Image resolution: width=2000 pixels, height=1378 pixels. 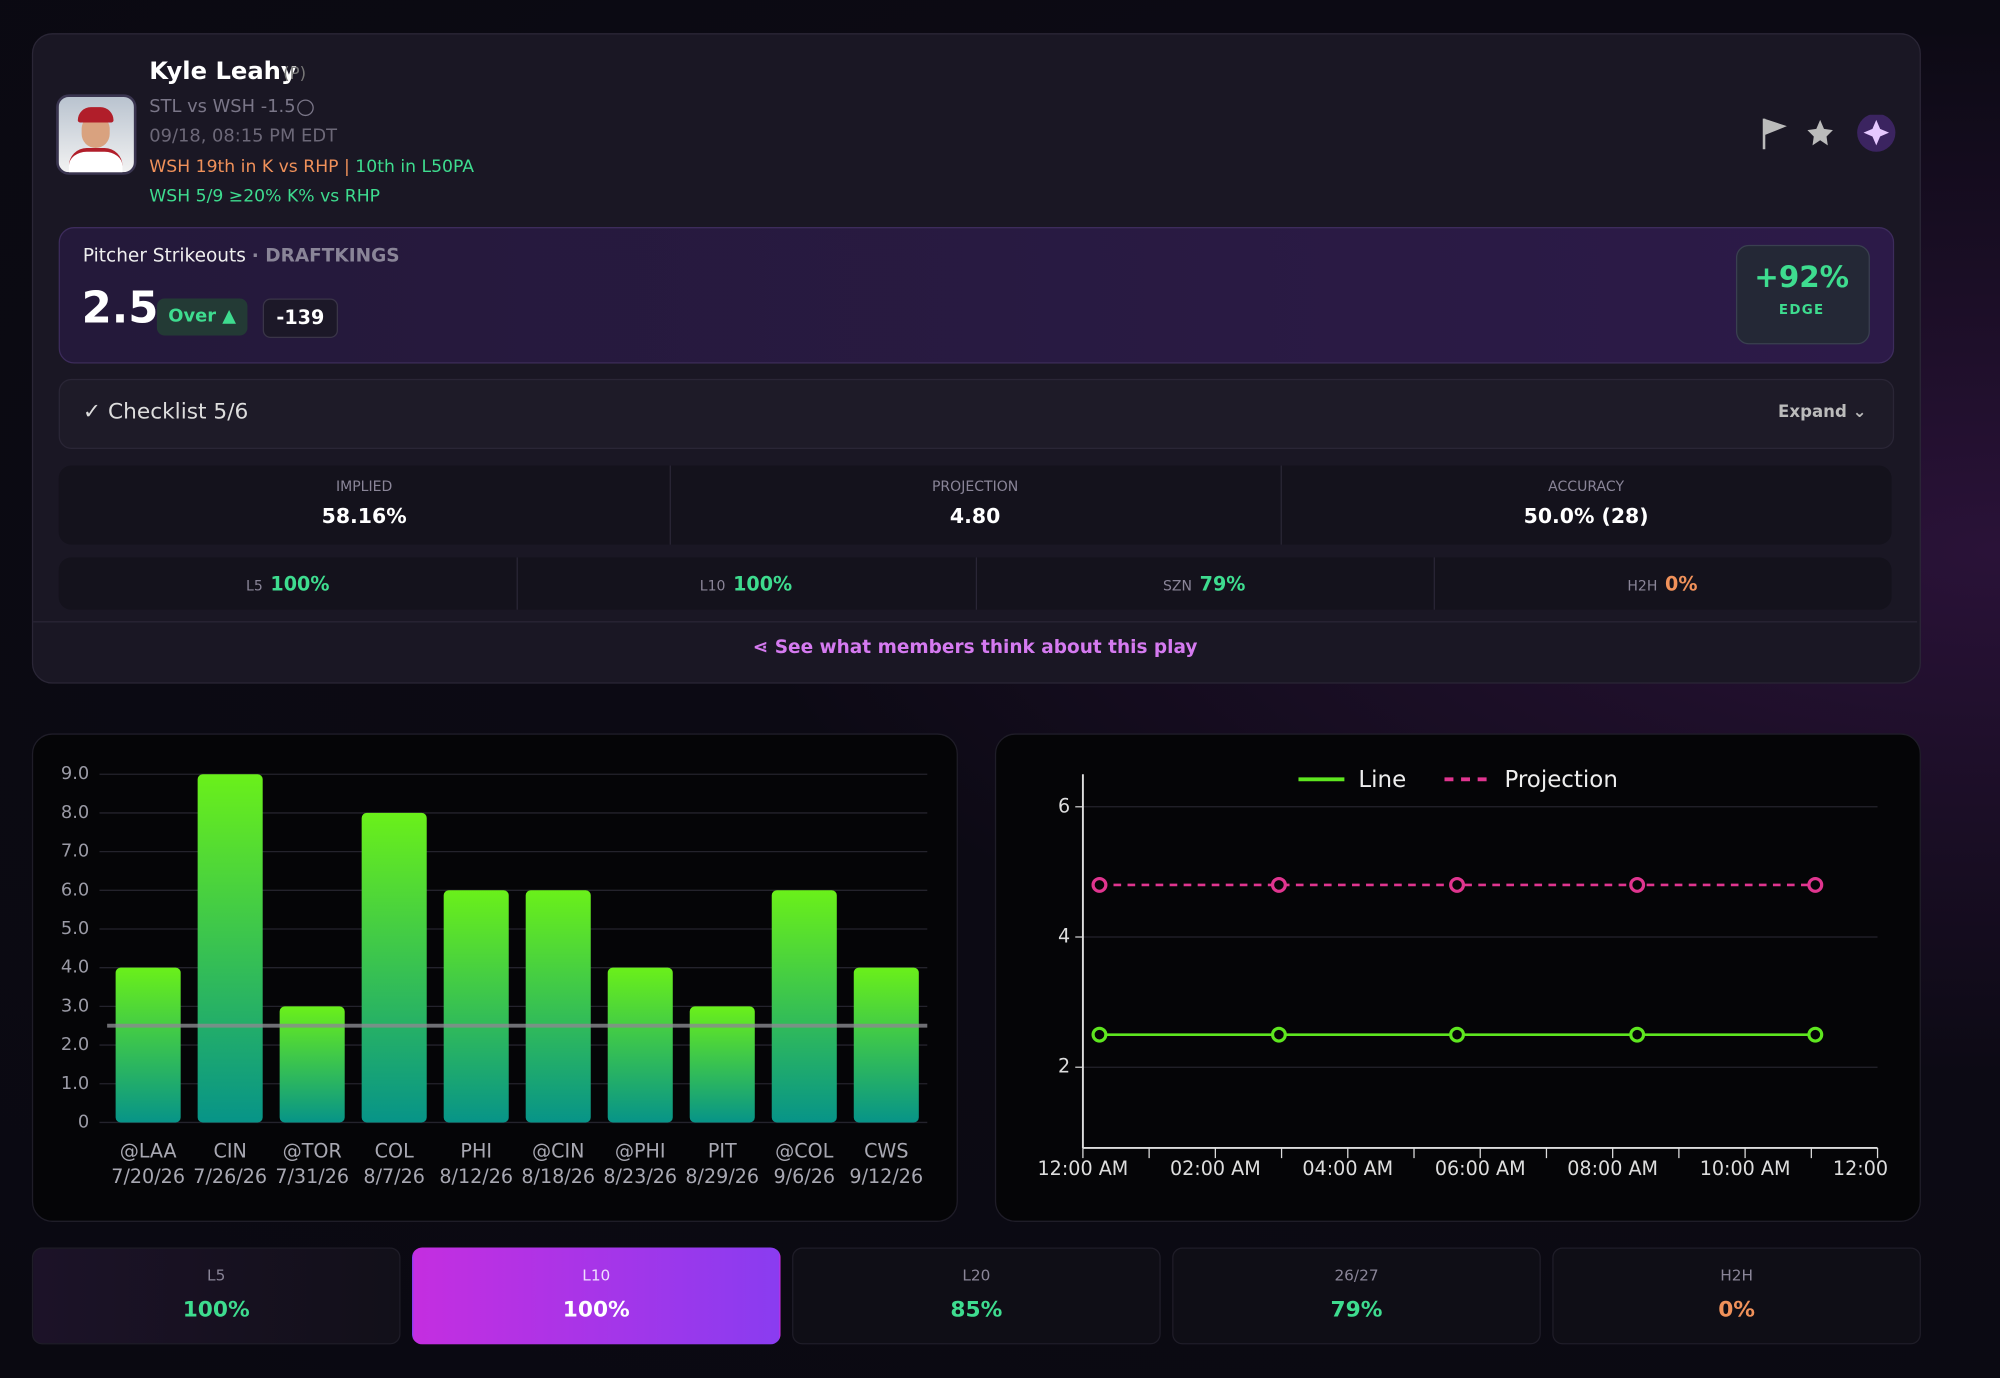 What do you see at coordinates (1064, 805) in the screenshot?
I see `y-tick-label: 6` at bounding box center [1064, 805].